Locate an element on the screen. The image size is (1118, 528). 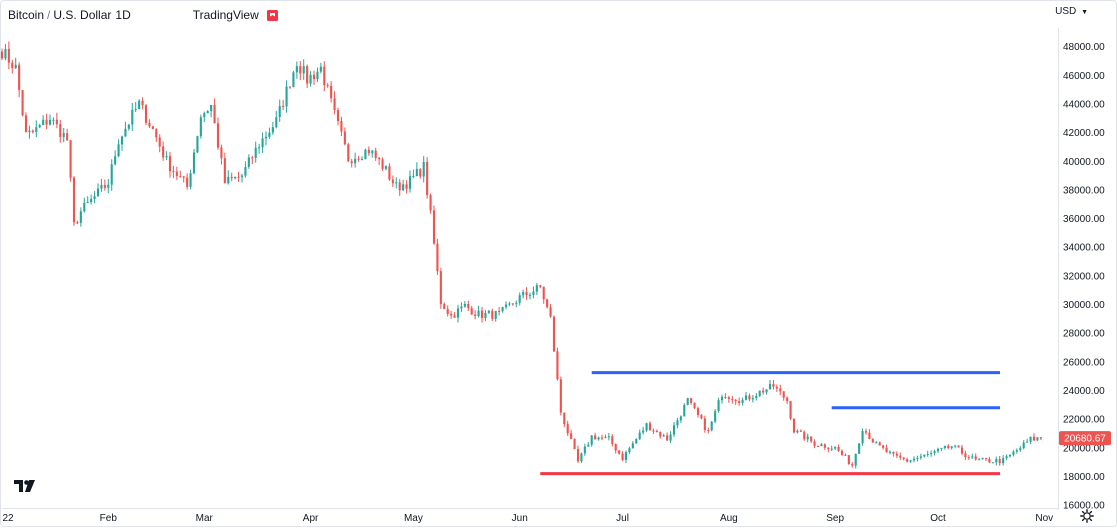
y-tick-label: 16000.00 is located at coordinates (1084, 506).